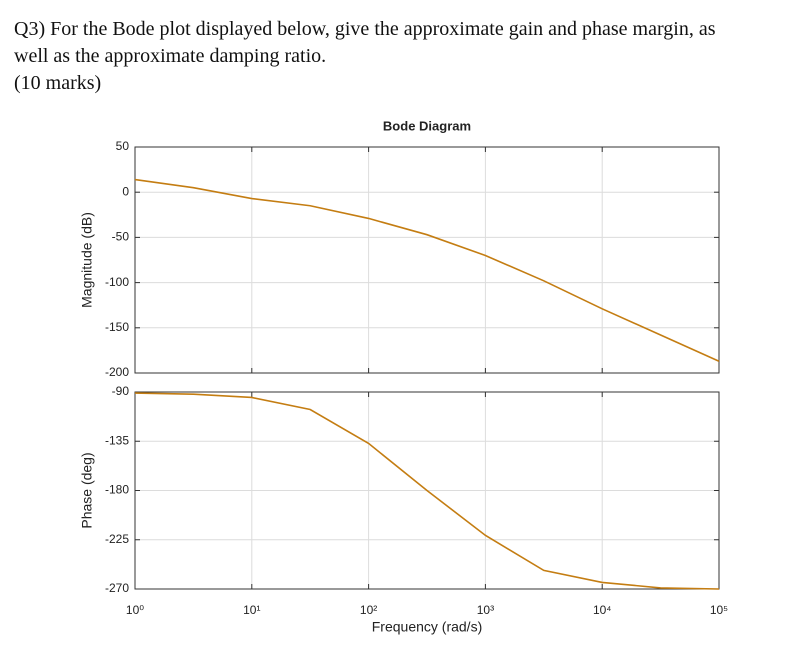 Image resolution: width=811 pixels, height=647 pixels. Describe the element at coordinates (719, 610) in the screenshot. I see `x-tick-label: 10⁵` at that location.